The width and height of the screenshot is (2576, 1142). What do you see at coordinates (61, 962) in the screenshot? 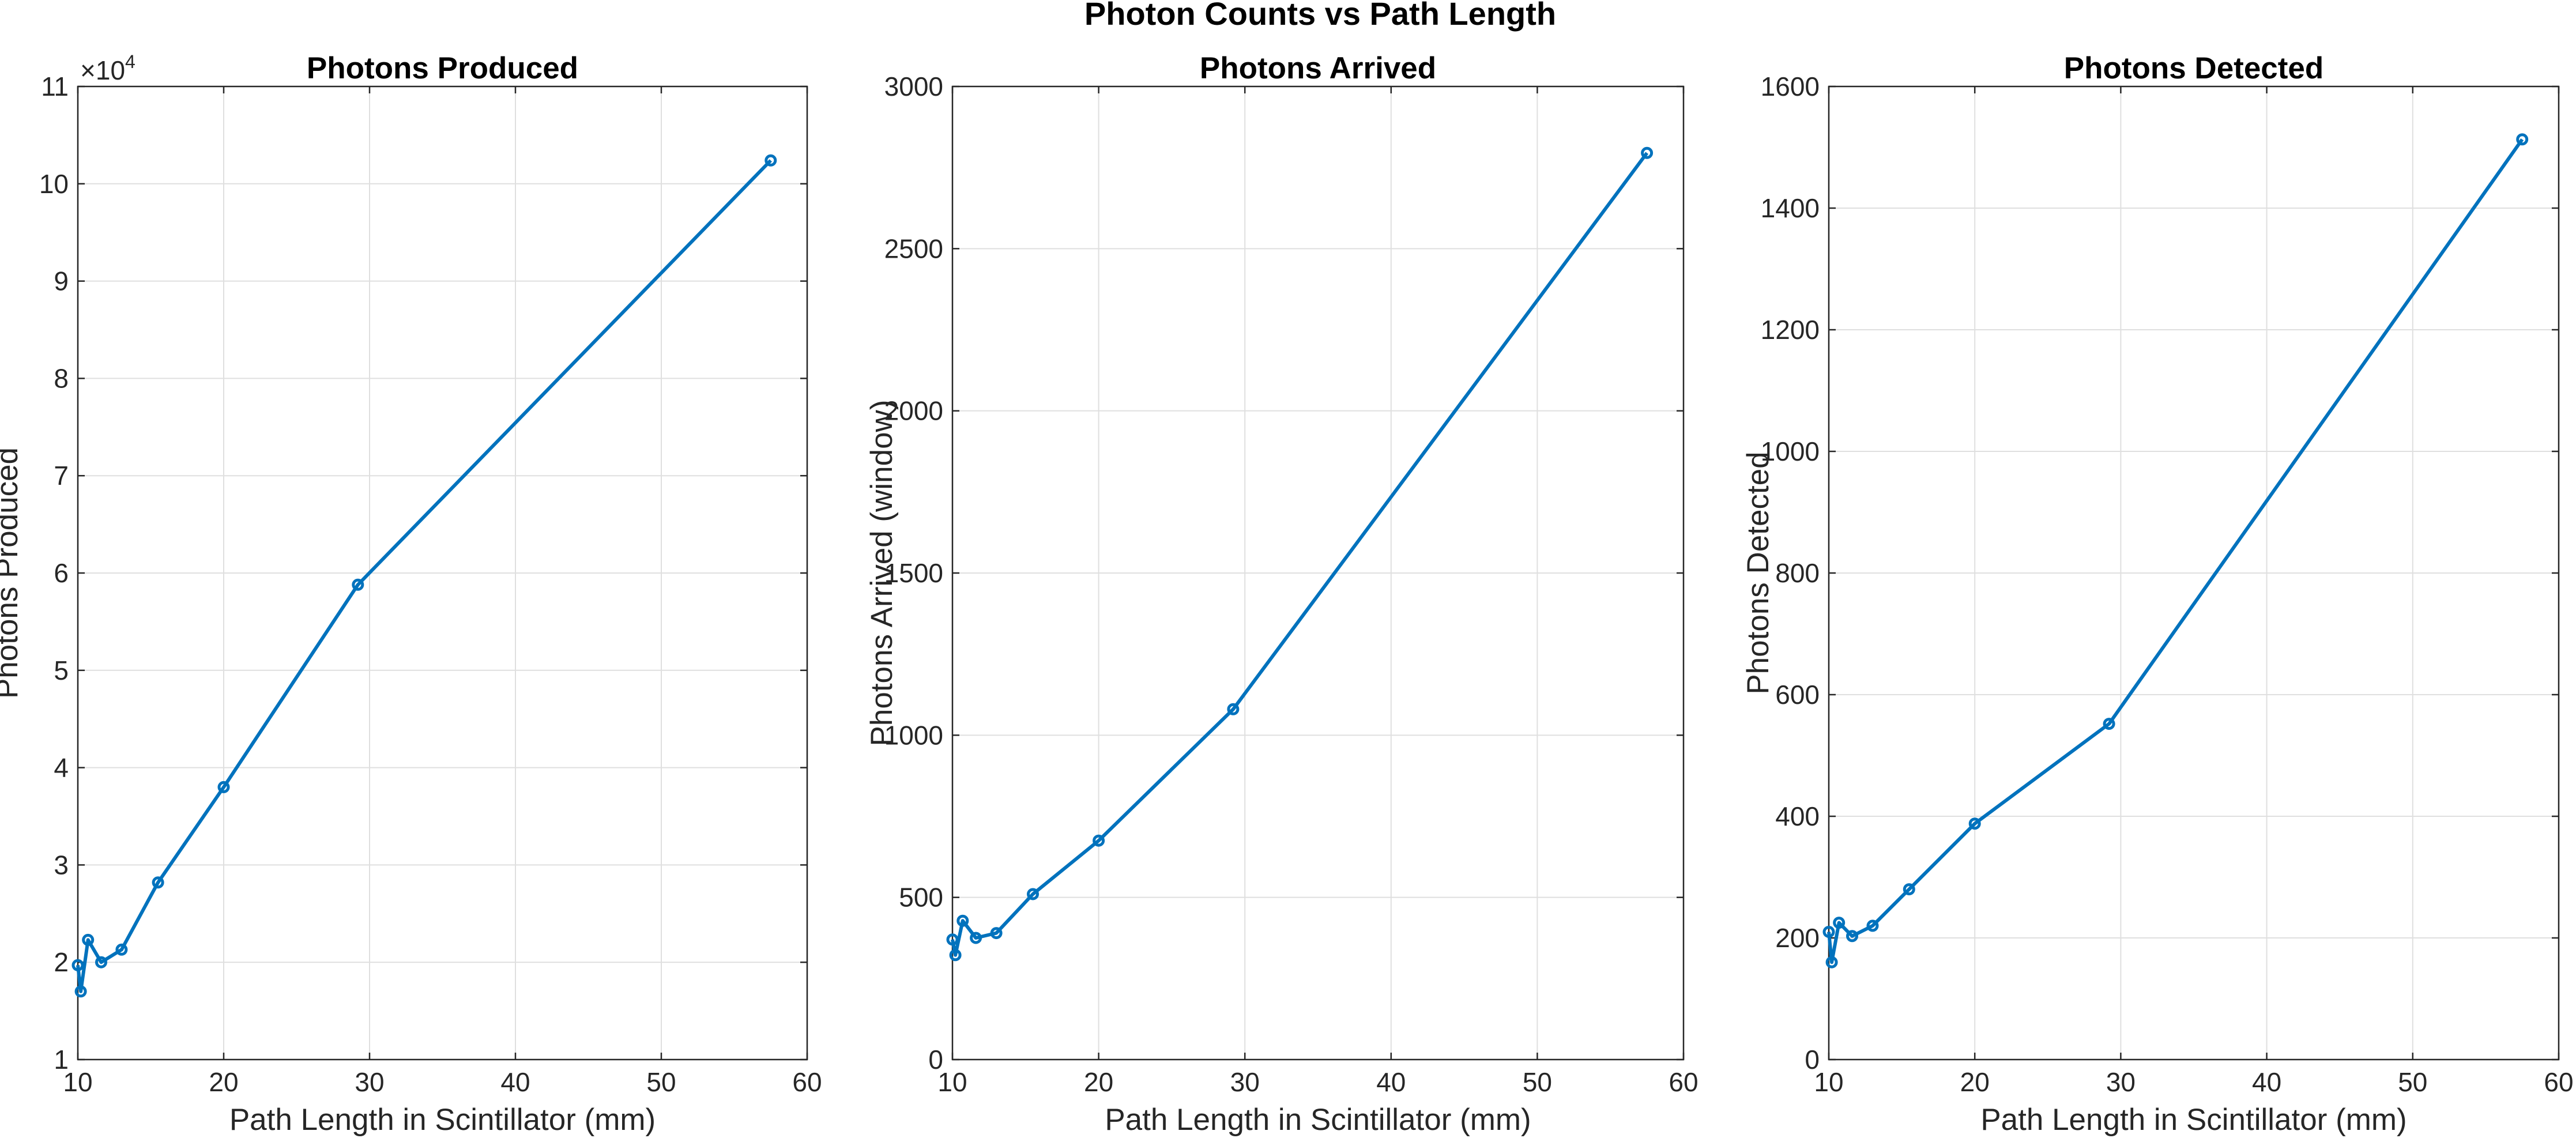
I see `y-tick-label: 2` at bounding box center [61, 962].